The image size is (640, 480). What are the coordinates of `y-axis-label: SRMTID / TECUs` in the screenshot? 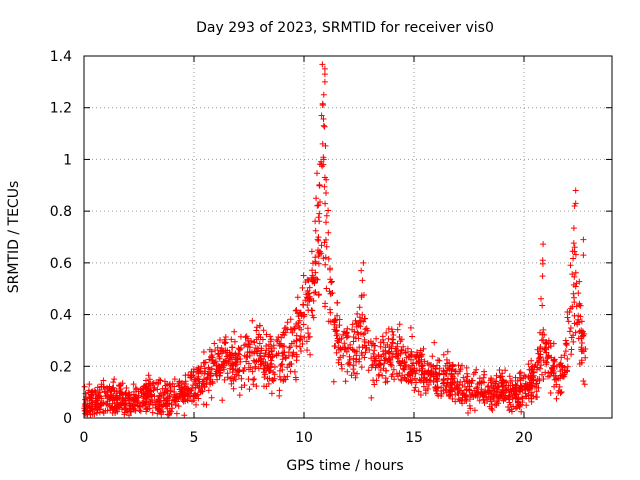 It's located at (14, 237).